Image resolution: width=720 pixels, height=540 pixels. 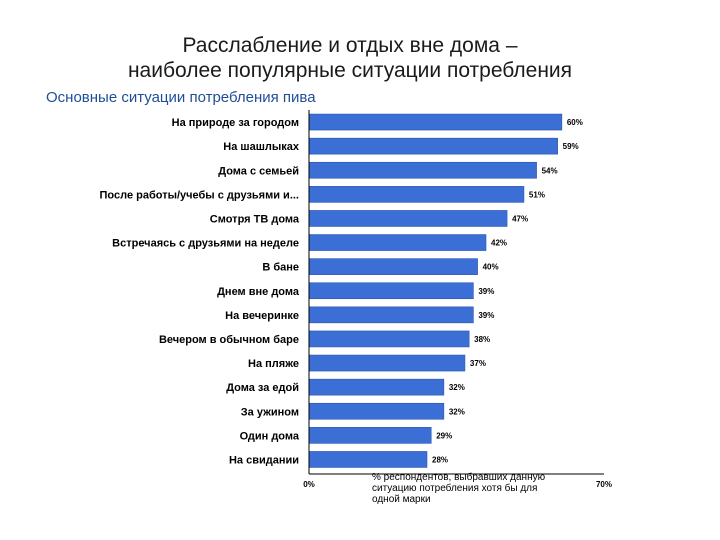 What do you see at coordinates (478, 363) in the screenshot?
I see `value-label-10: 37%` at bounding box center [478, 363].